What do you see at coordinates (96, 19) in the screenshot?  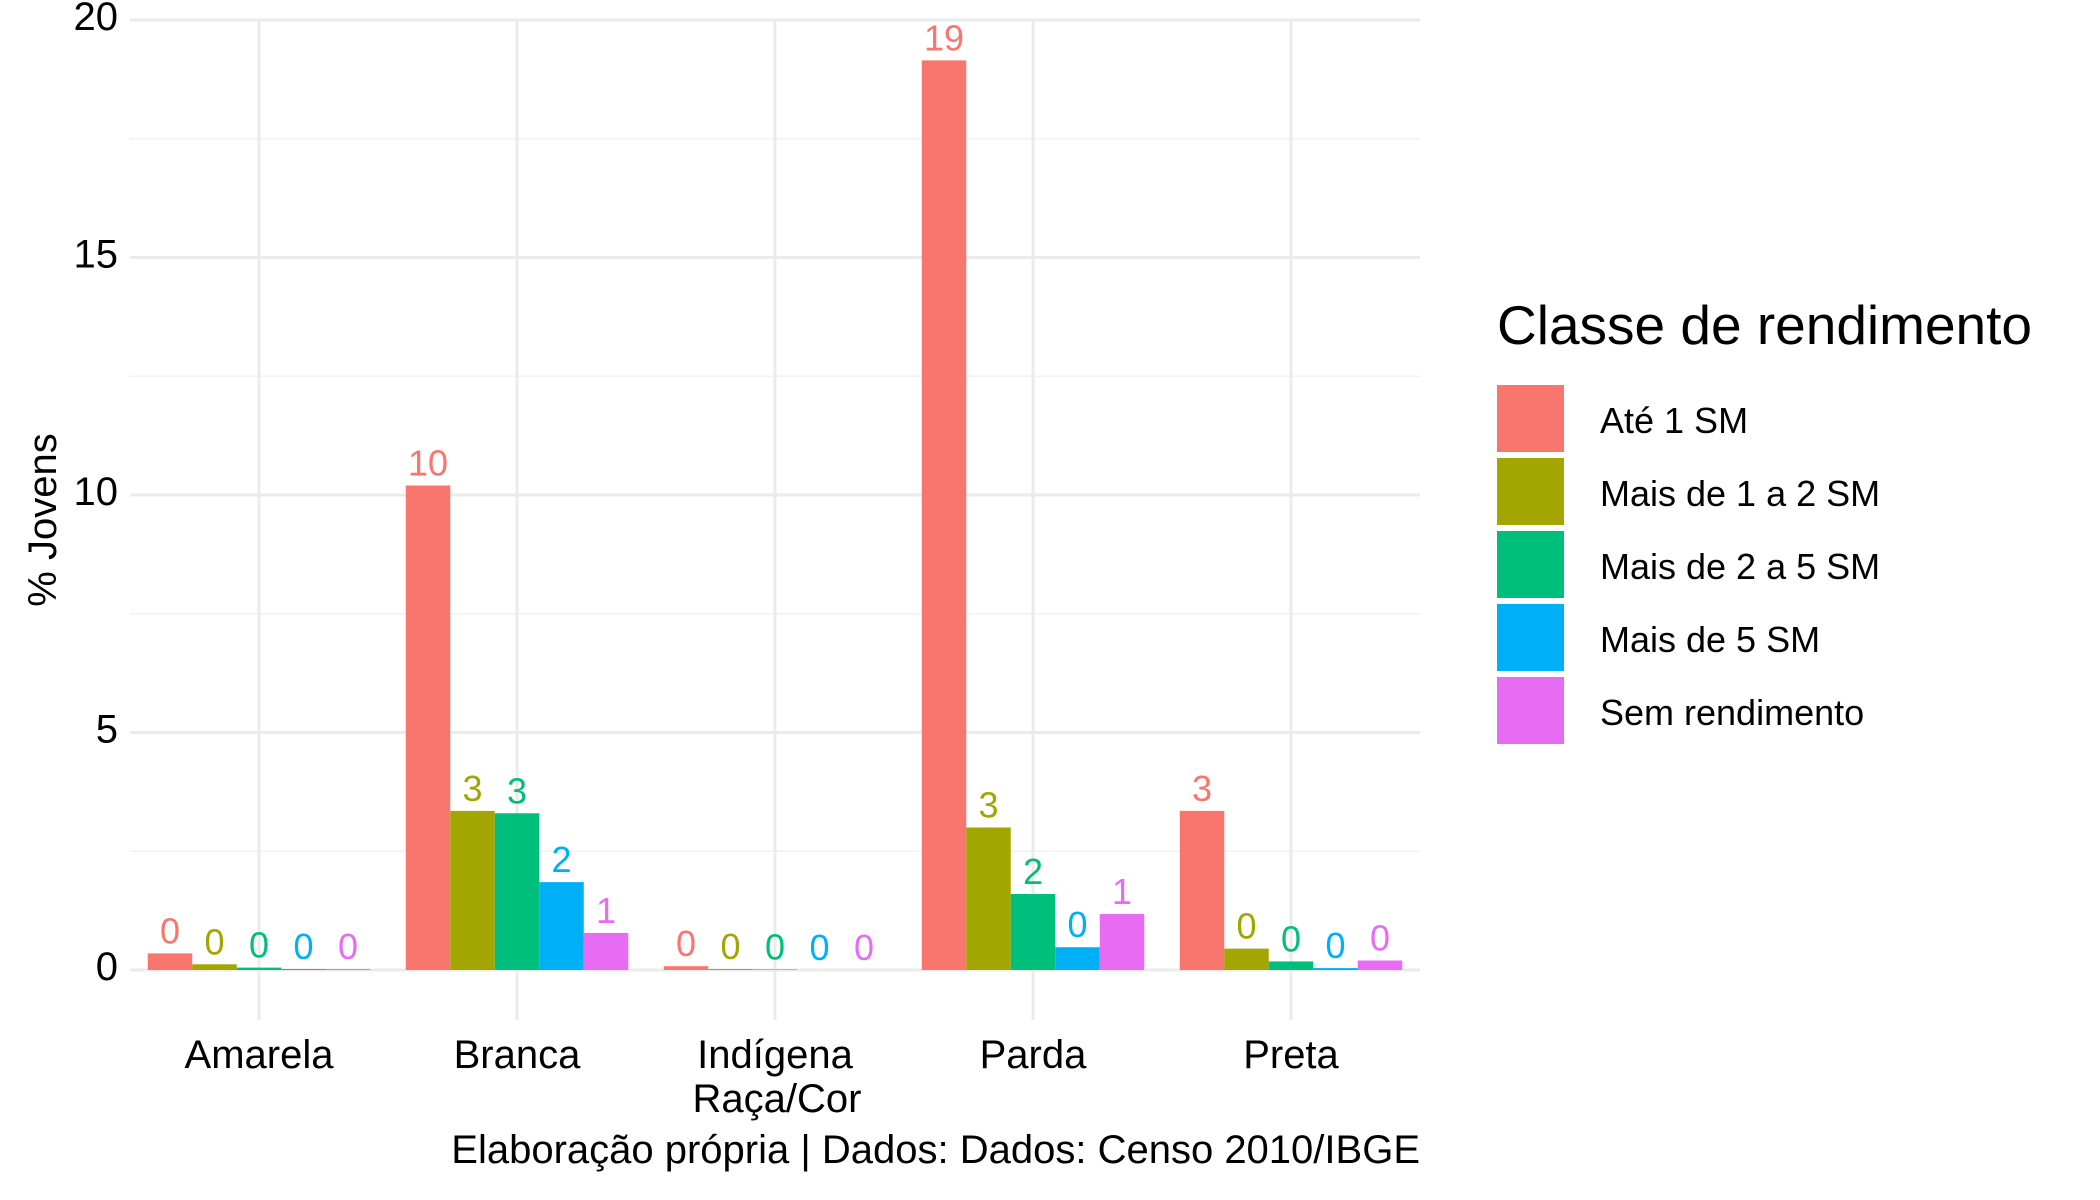 I see `y-tick-label: 20` at bounding box center [96, 19].